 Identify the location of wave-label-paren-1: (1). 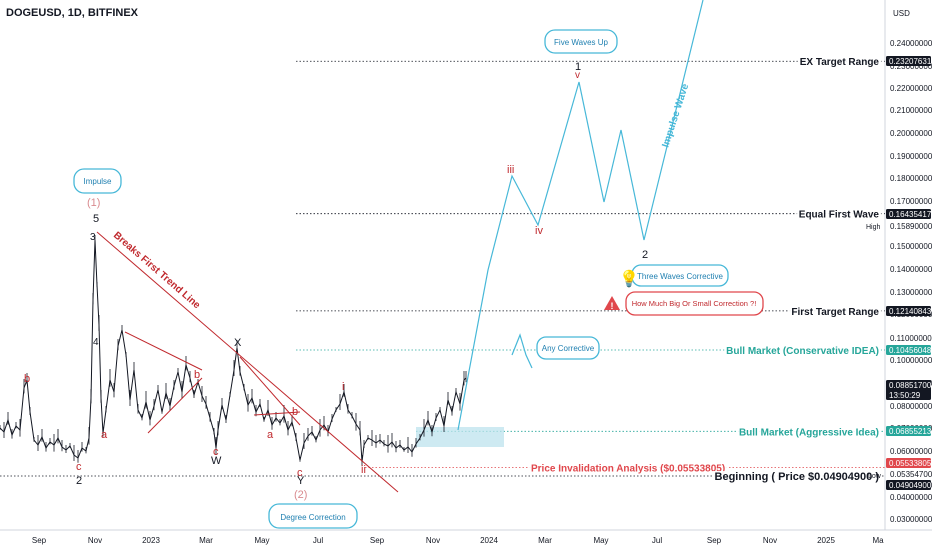
(93, 203).